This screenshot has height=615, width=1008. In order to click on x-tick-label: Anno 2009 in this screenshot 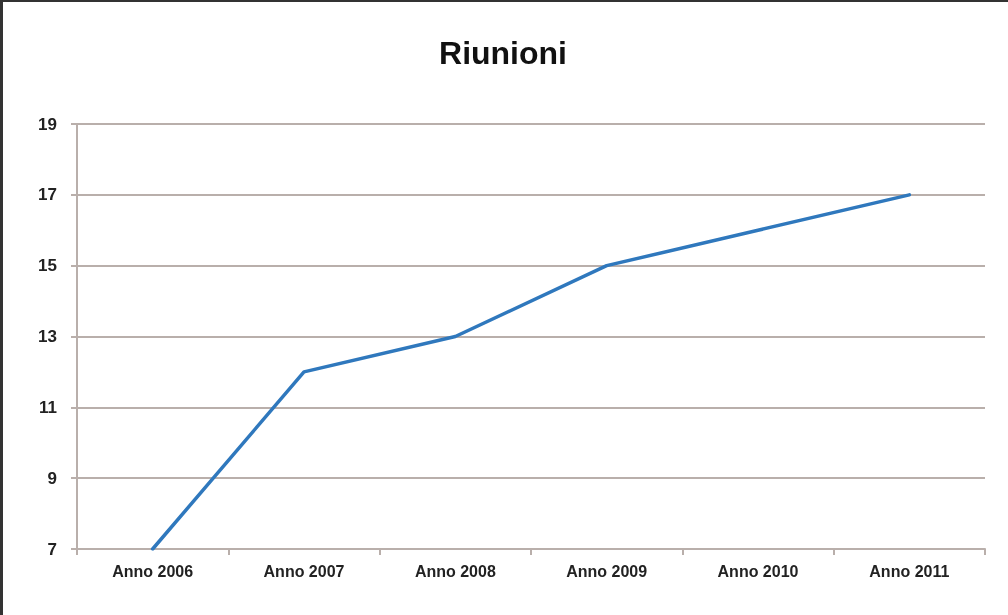, I will do `click(607, 571)`.